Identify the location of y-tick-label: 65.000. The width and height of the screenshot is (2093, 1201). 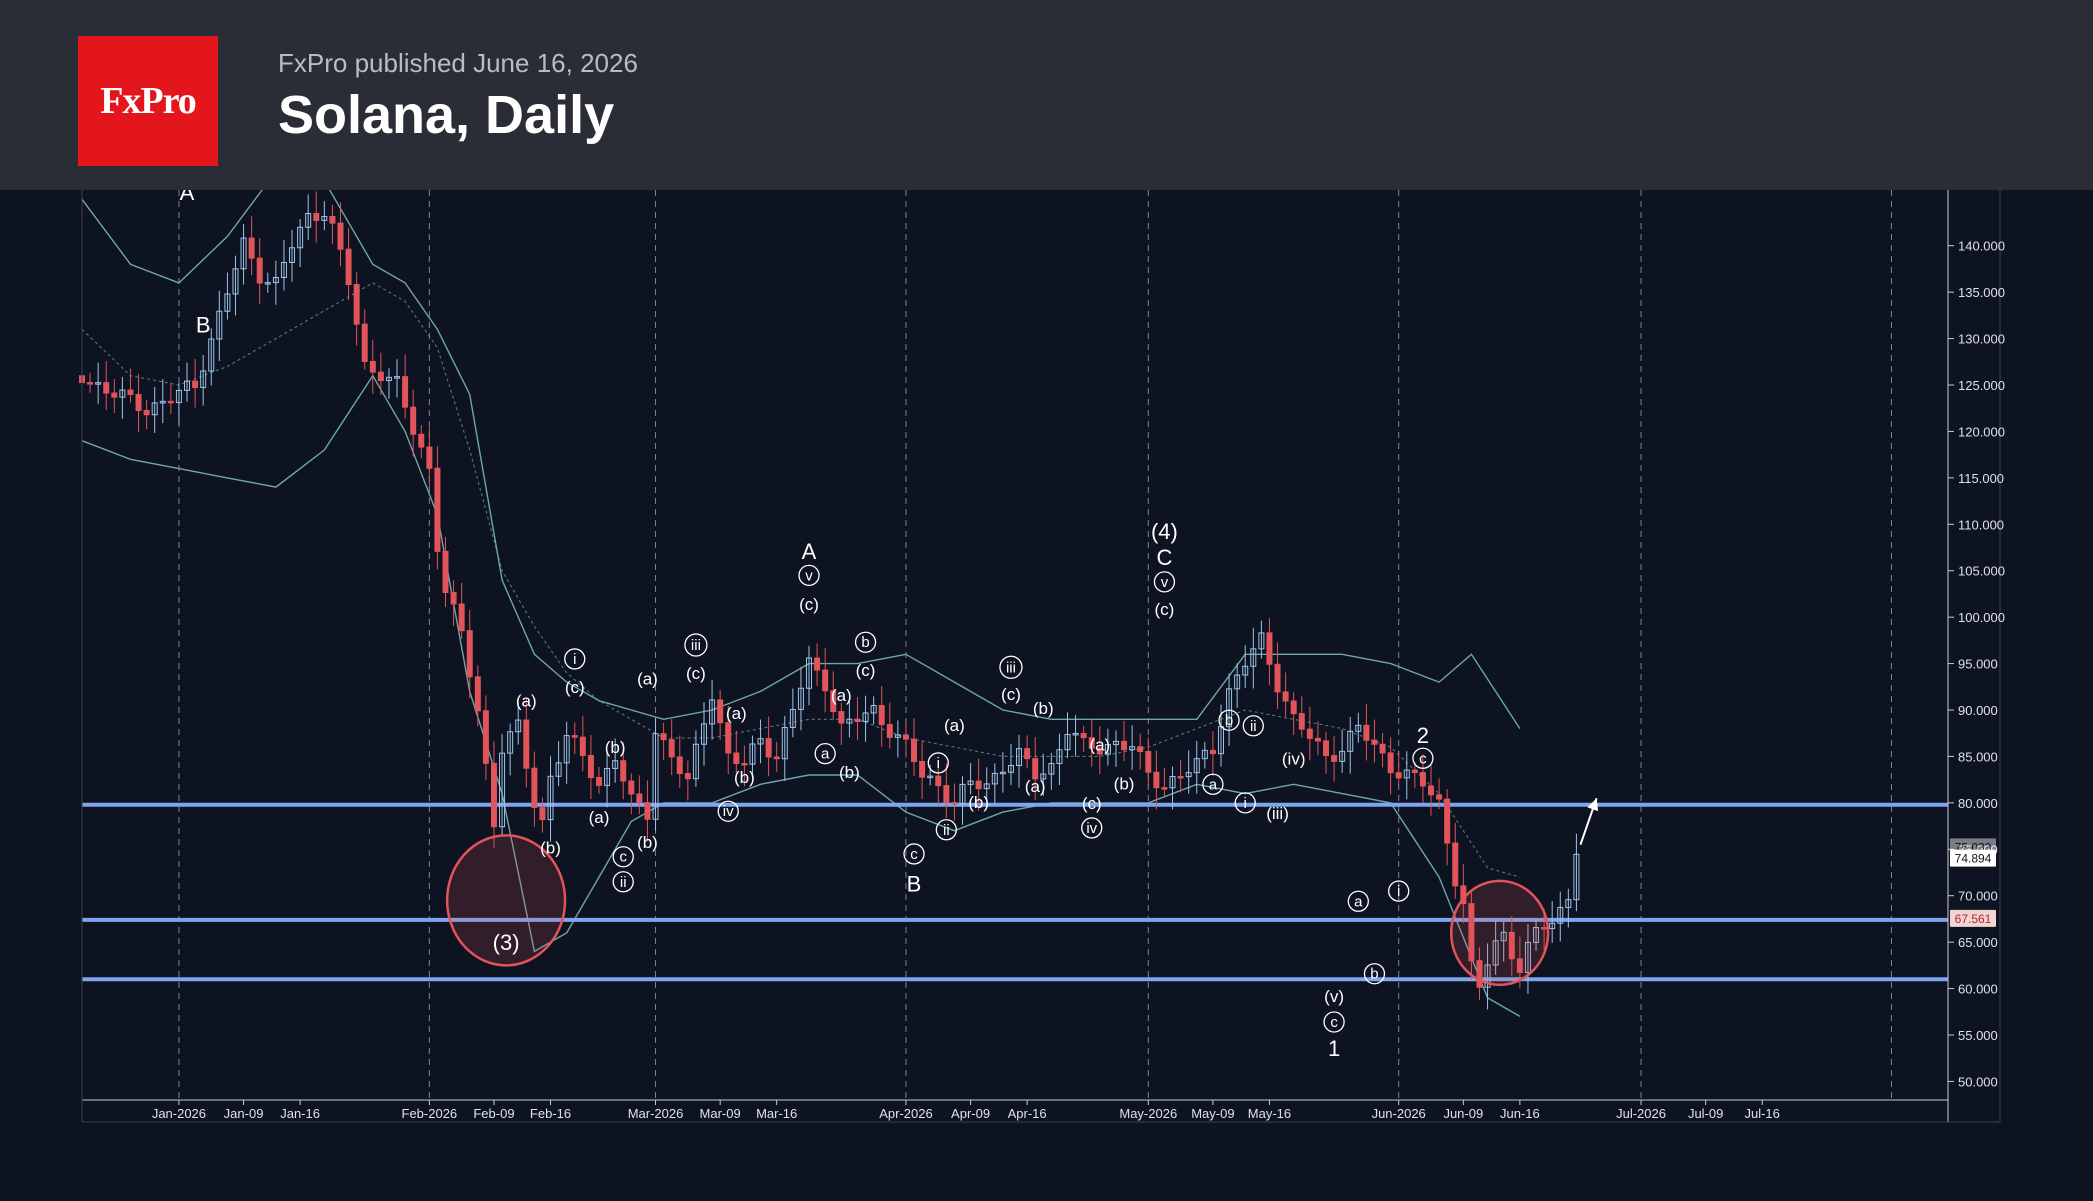
(1978, 942).